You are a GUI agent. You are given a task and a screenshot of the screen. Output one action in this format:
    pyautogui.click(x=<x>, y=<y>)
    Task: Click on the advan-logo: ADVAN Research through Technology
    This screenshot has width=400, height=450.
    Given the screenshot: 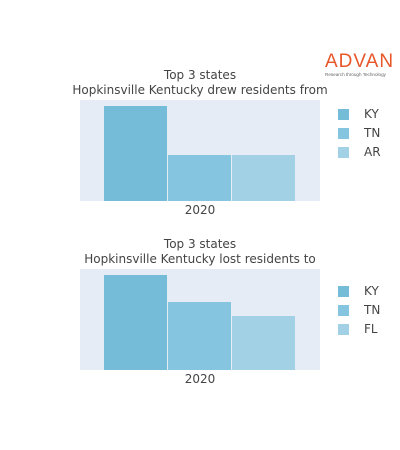 What is the action you would take?
    pyautogui.click(x=360, y=66)
    